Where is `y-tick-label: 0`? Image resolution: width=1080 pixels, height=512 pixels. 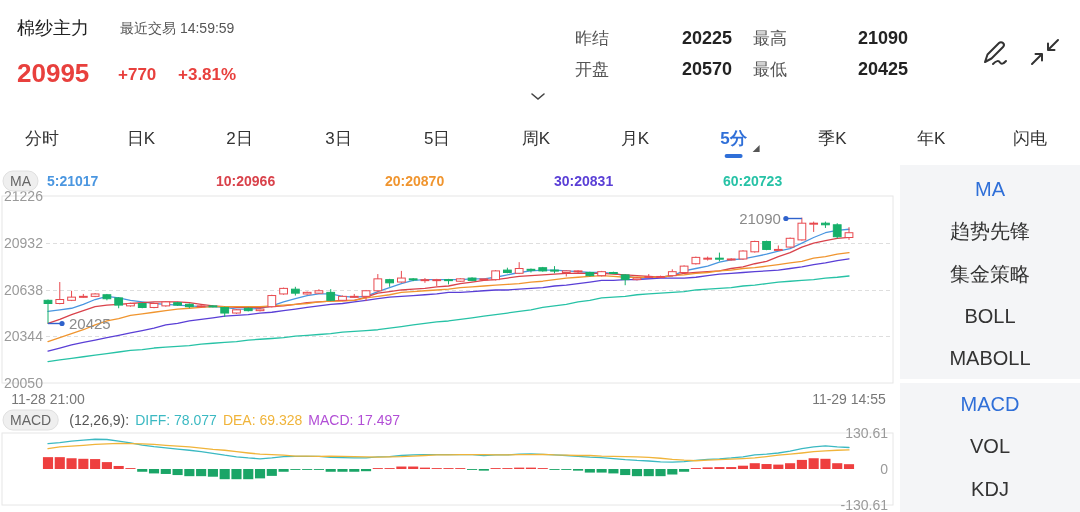 y-tick-label: 0 is located at coordinates (884, 469).